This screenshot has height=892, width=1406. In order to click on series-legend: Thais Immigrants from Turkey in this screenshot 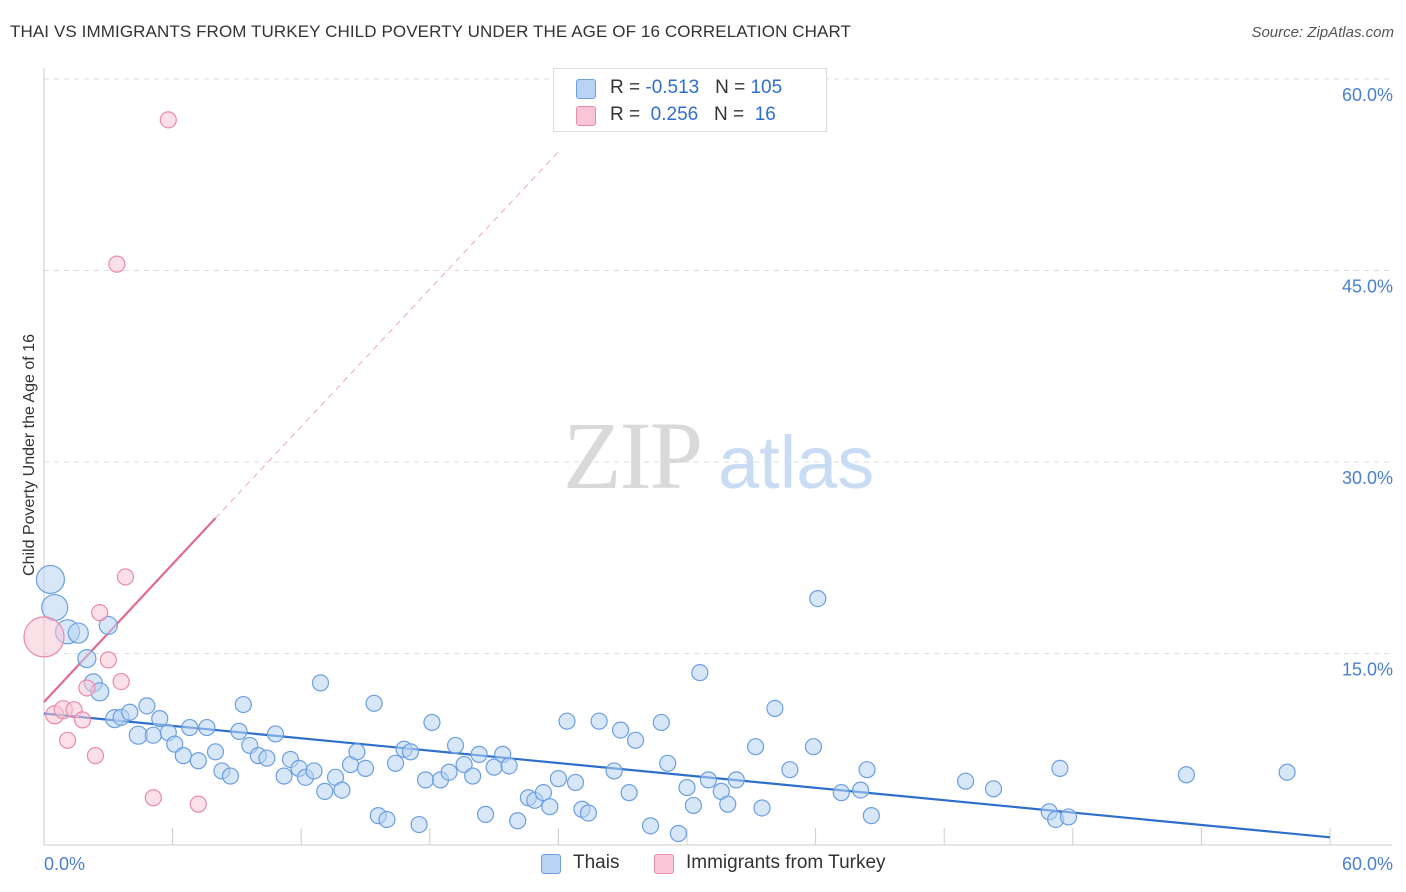, I will do `click(703, 865)`.